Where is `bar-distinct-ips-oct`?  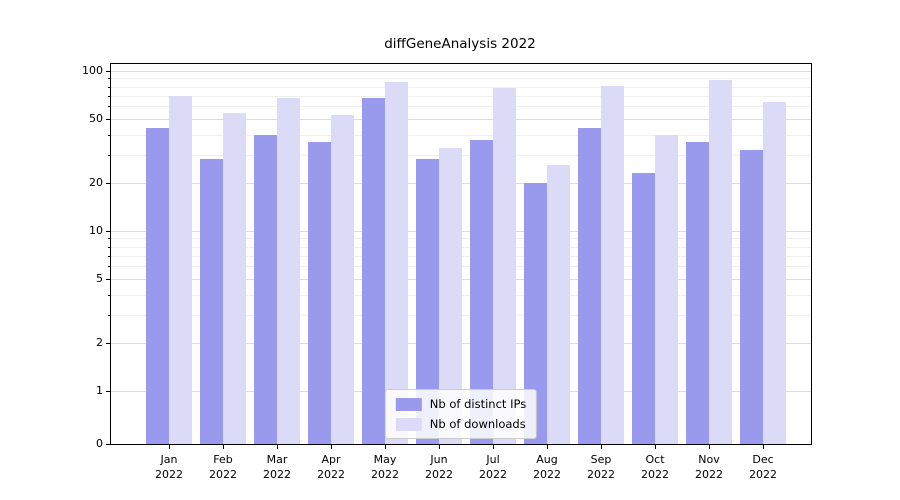
bar-distinct-ips-oct is located at coordinates (643, 308).